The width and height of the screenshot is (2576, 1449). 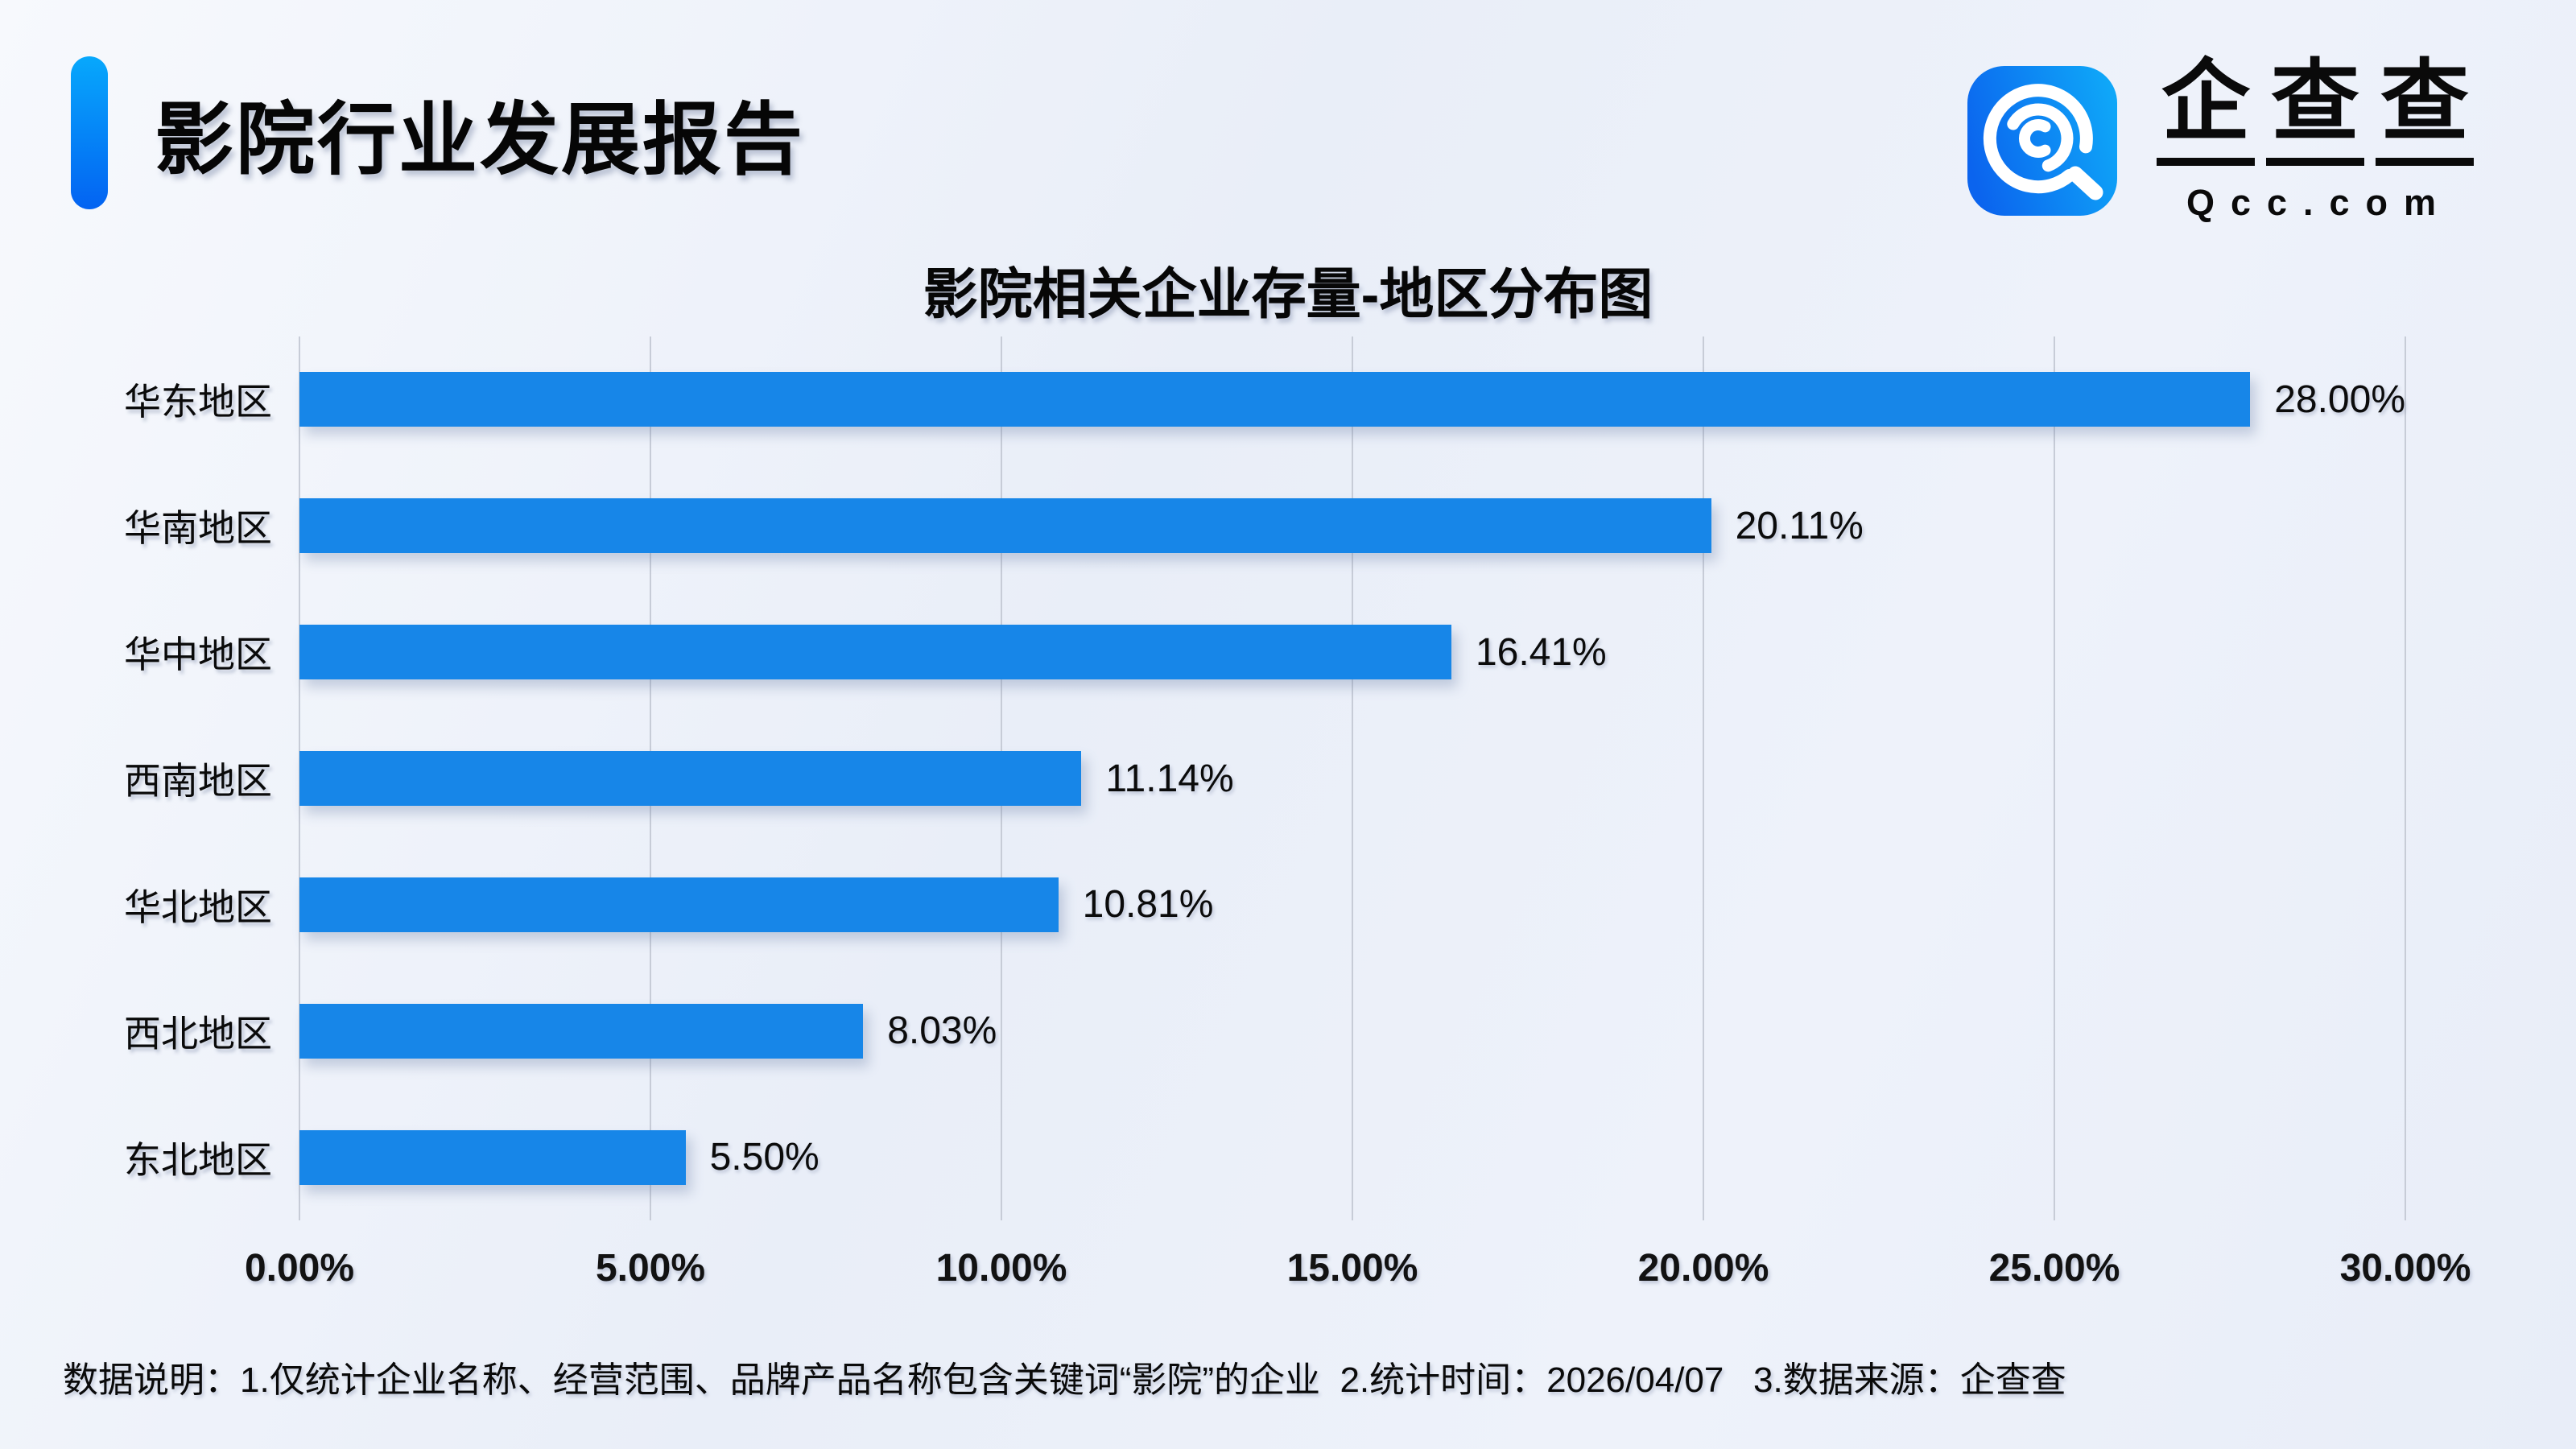 I want to click on x-axis: 0.00% 5.00% 10.00% 15.00% 20.00% 25.00% 30.00%, so click(x=1358, y=1274).